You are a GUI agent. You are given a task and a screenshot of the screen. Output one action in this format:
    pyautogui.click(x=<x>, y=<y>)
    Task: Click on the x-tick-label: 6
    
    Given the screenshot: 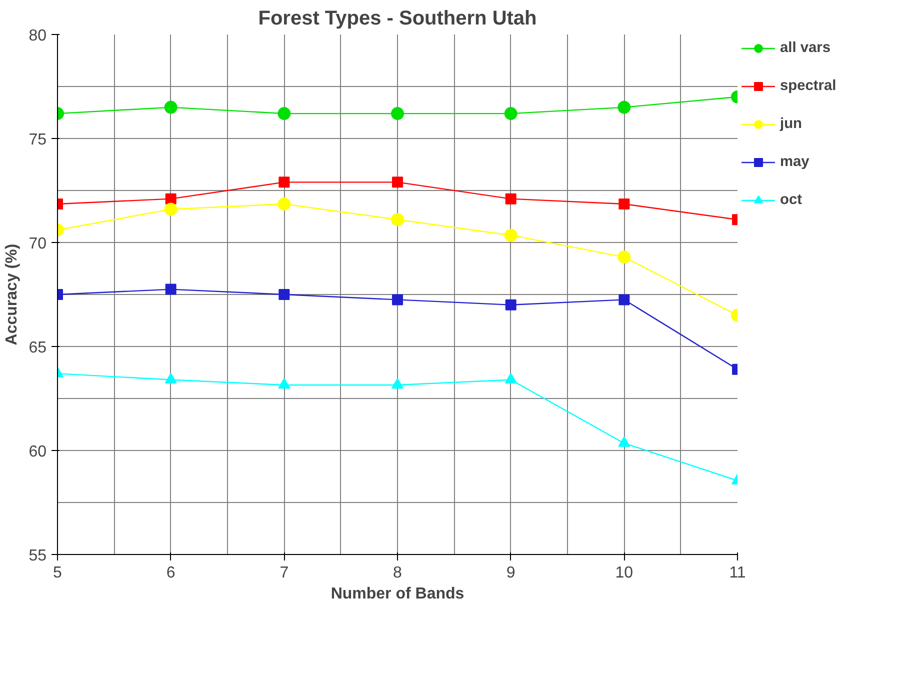 What is the action you would take?
    pyautogui.click(x=171, y=573)
    